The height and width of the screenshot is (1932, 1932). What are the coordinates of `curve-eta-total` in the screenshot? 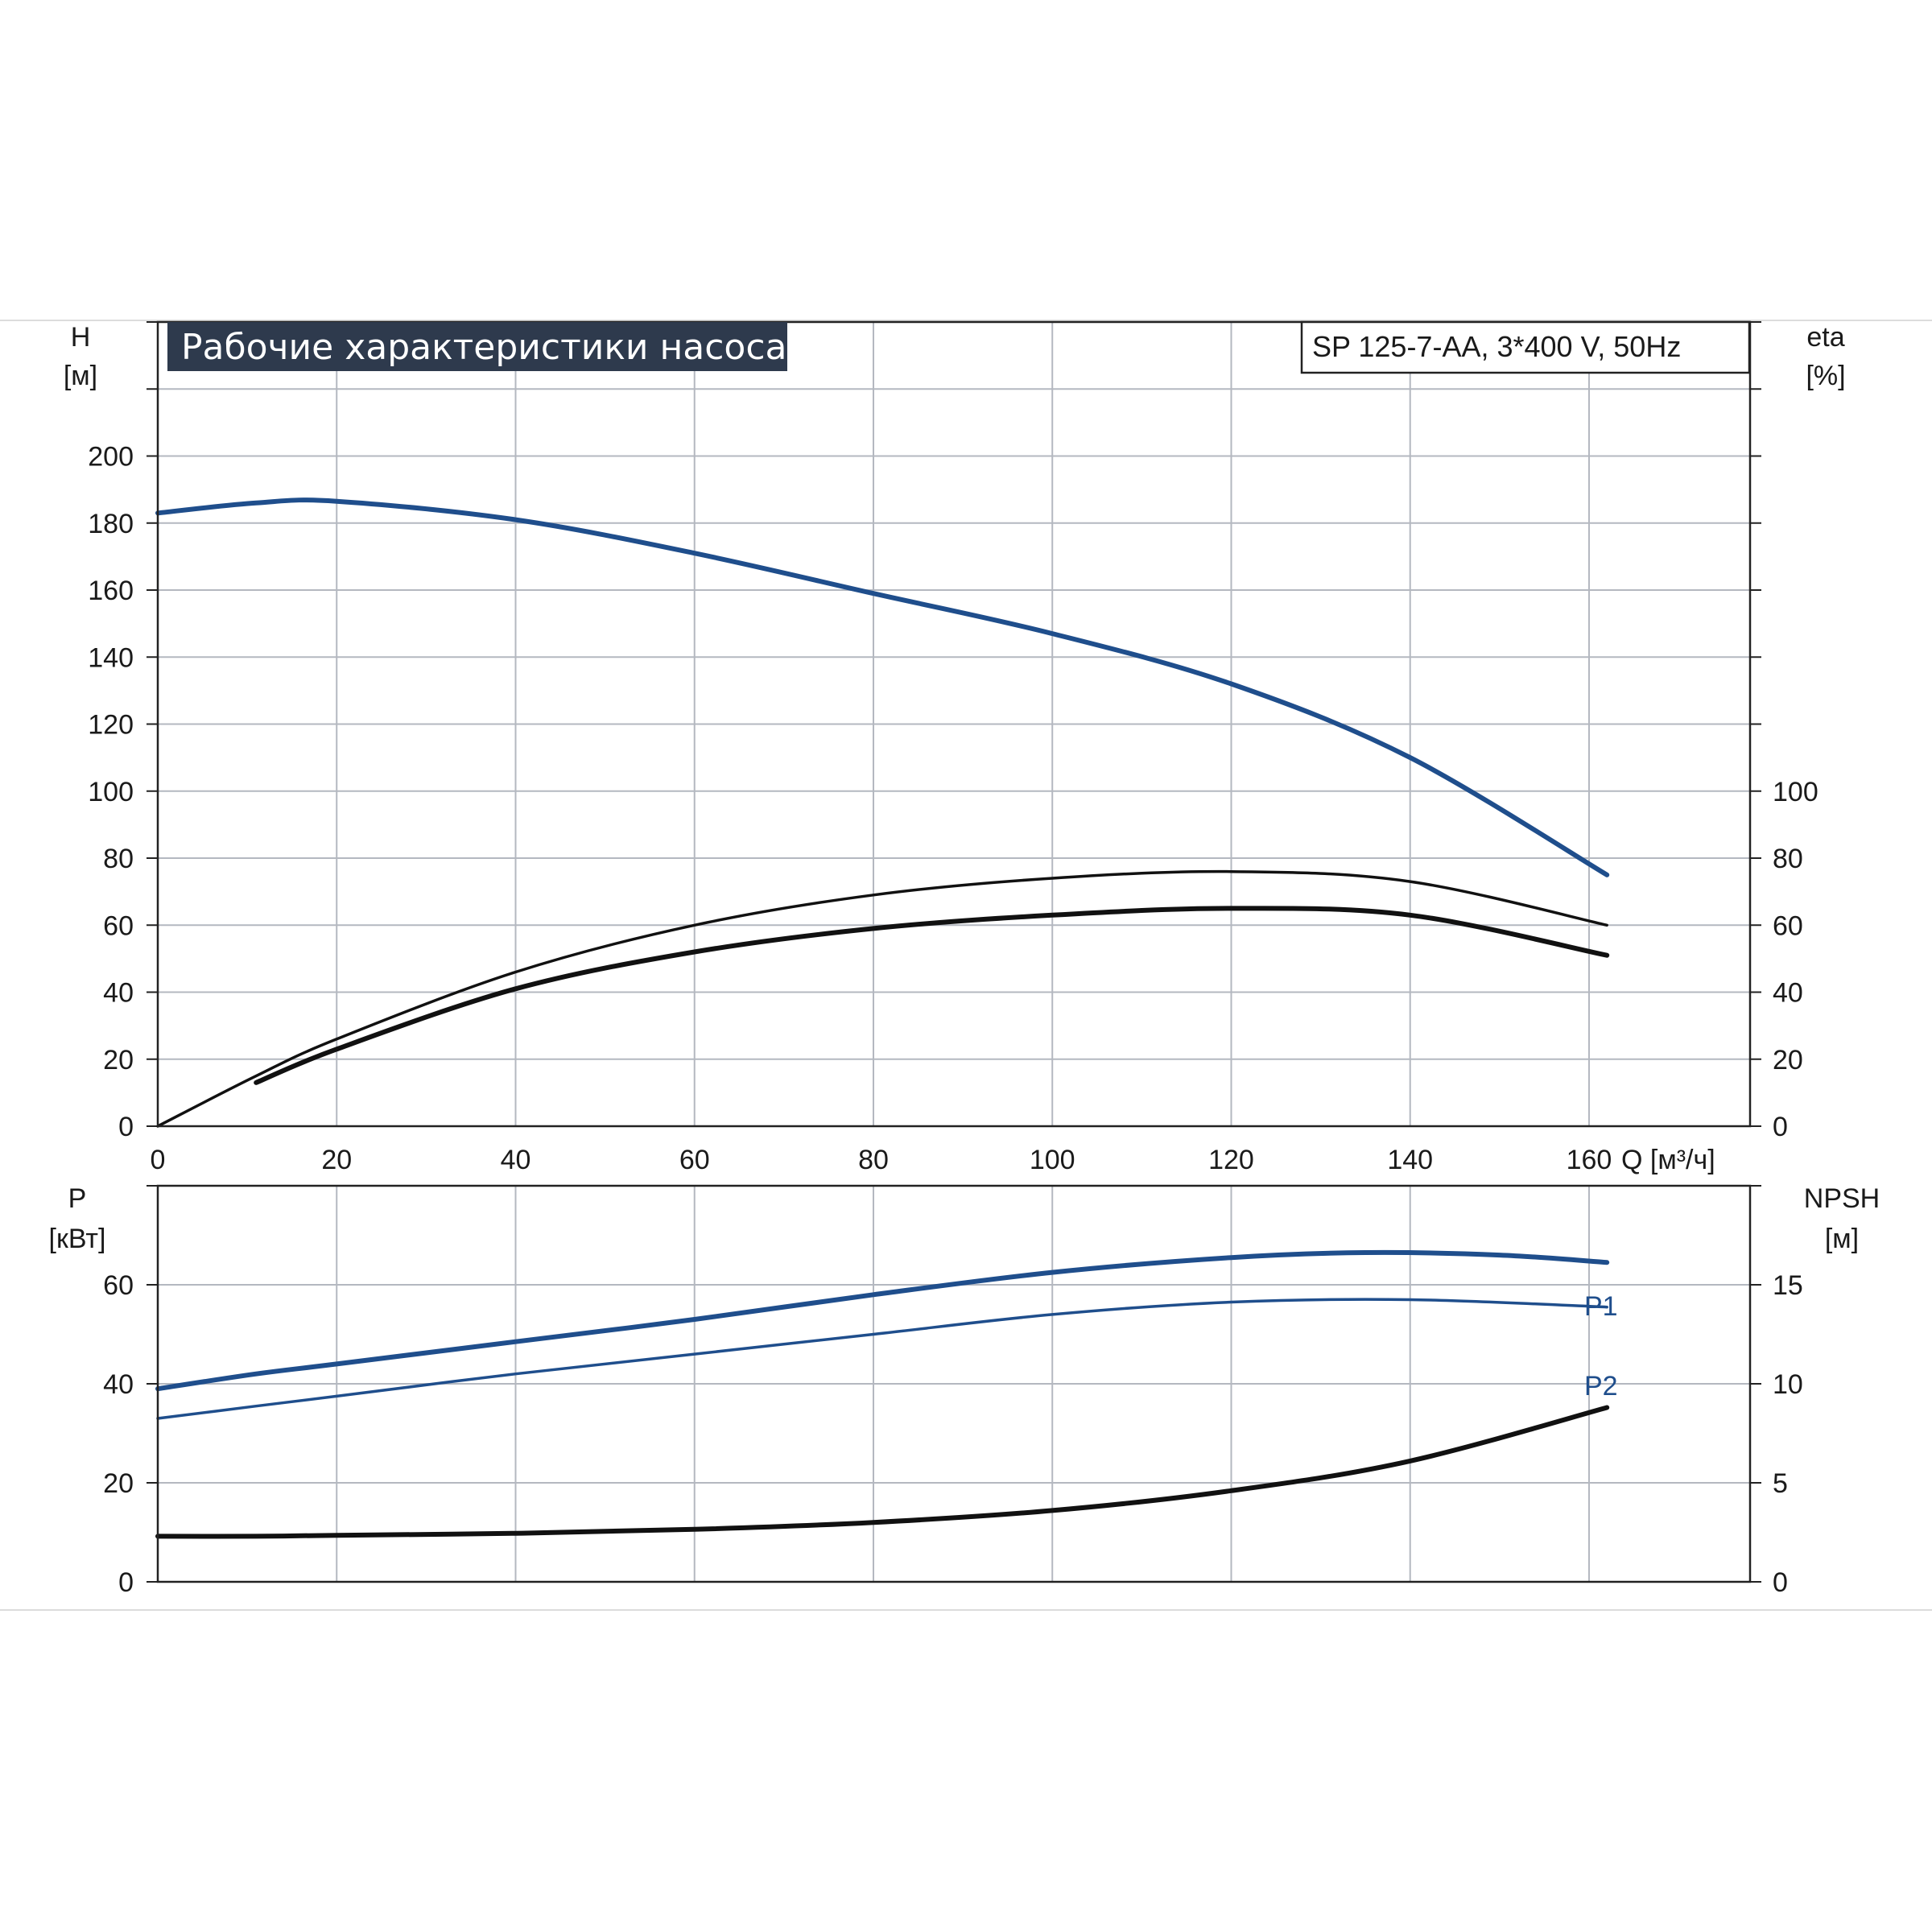 It's located at (932, 995).